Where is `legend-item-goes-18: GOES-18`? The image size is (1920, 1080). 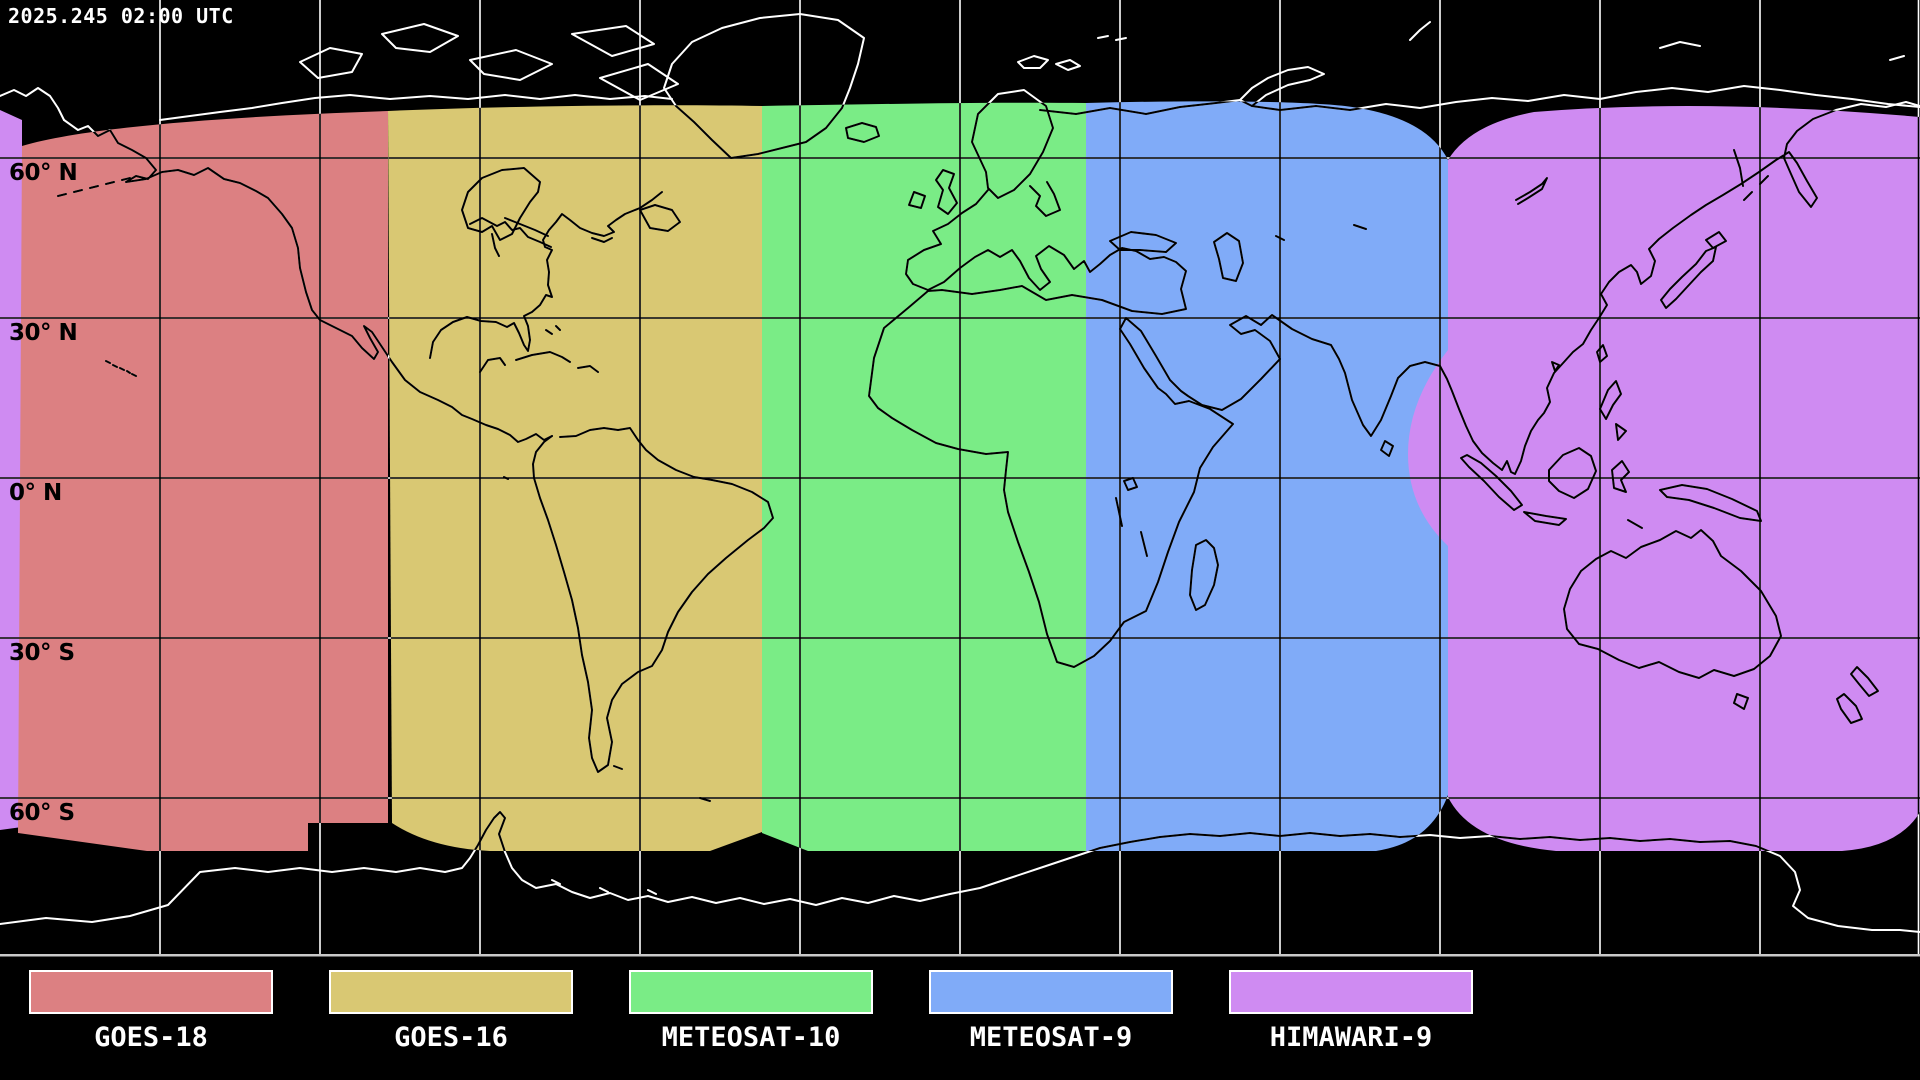
legend-item-goes-18: GOES-18 is located at coordinates (151, 1011).